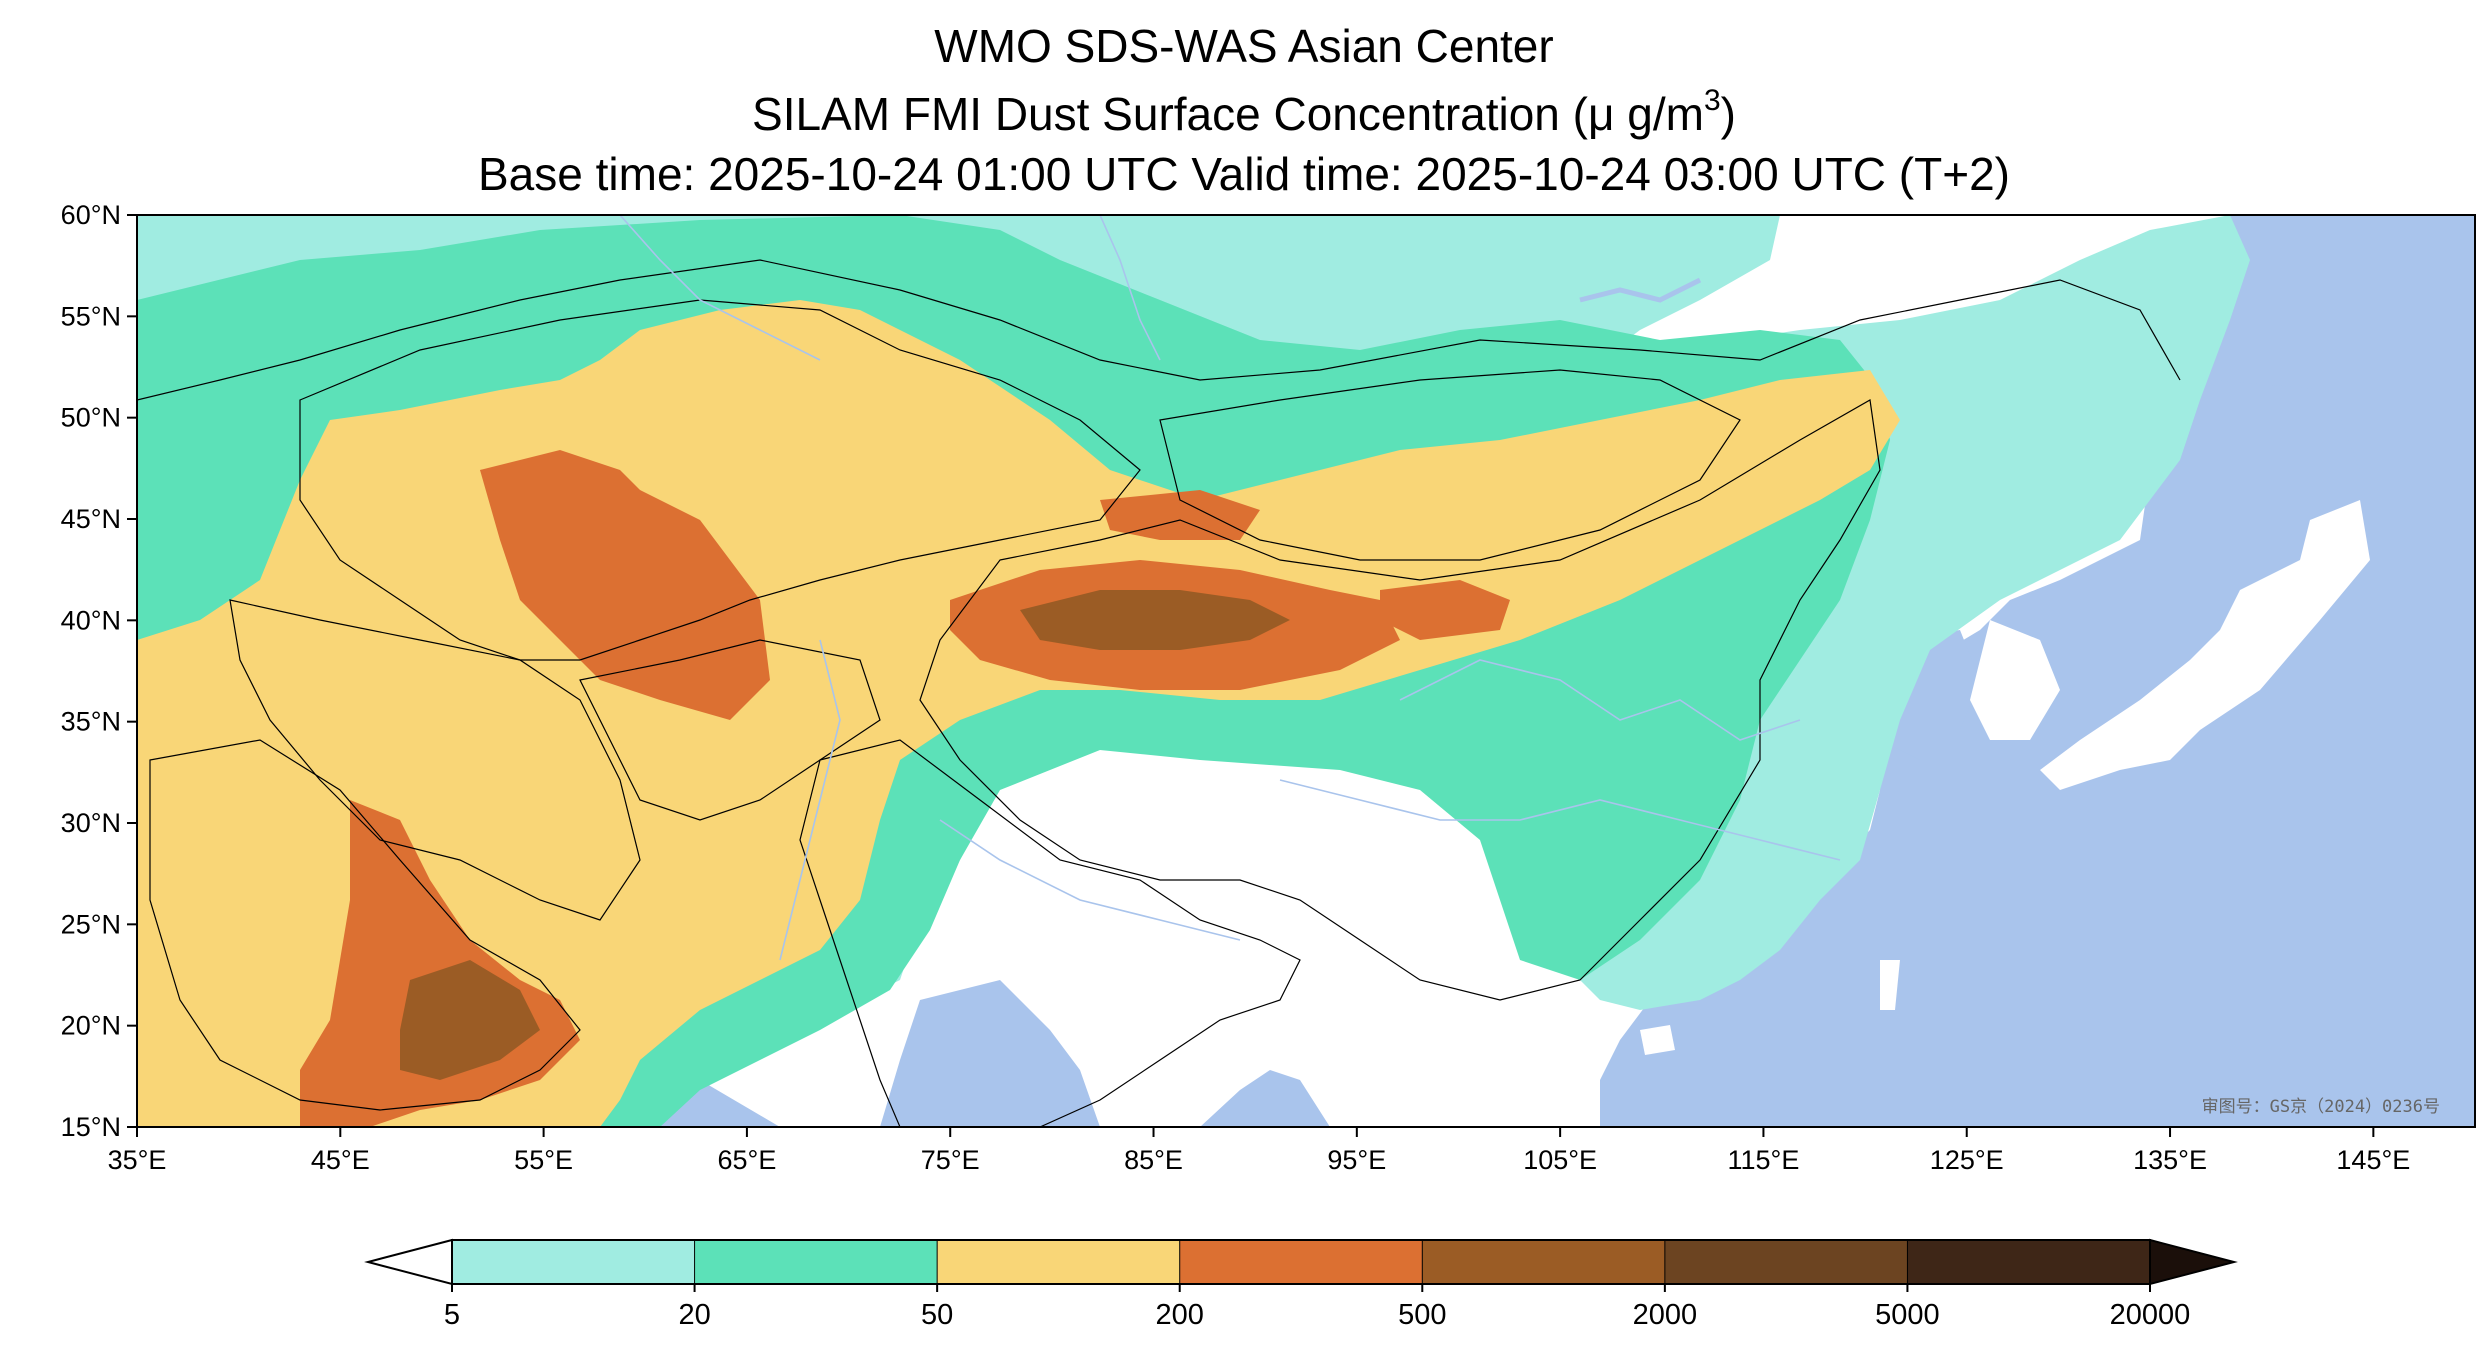 Image resolution: width=2488 pixels, height=1362 pixels. Describe the element at coordinates (1560, 1160) in the screenshot. I see `lon-tick-label: 105°E` at that location.